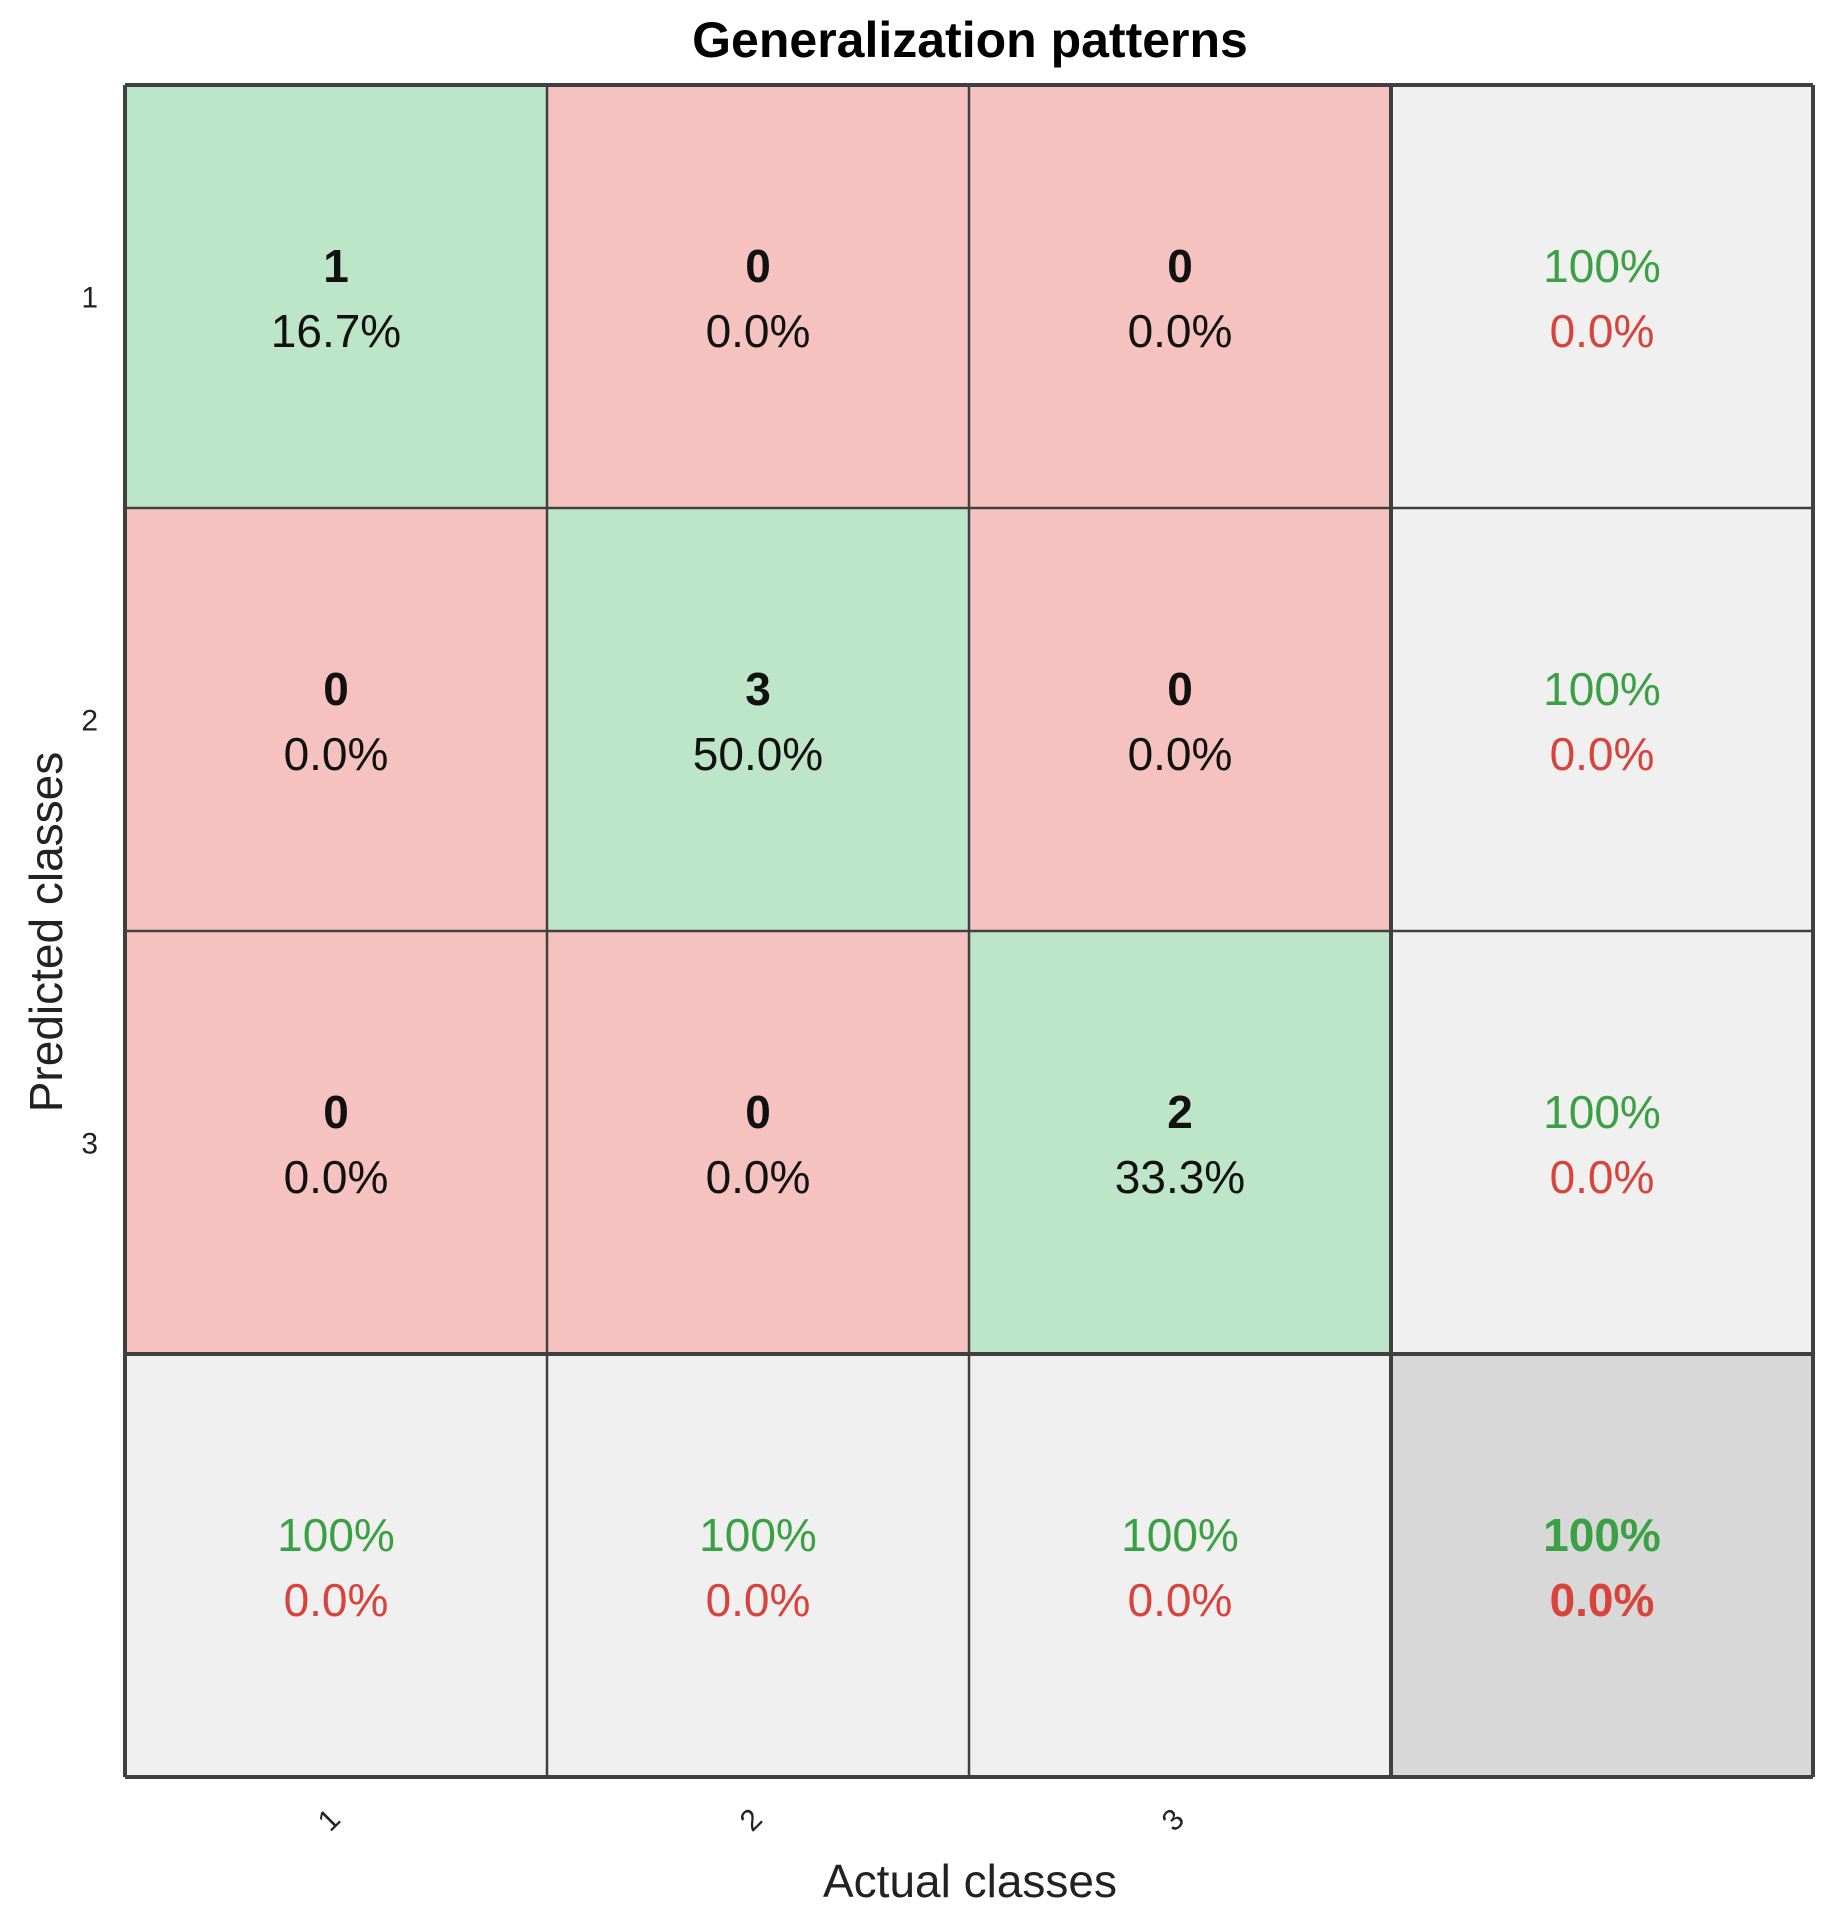 The image size is (1839, 1922). I want to click on x-tick-label-1: 1, so click(329, 1820).